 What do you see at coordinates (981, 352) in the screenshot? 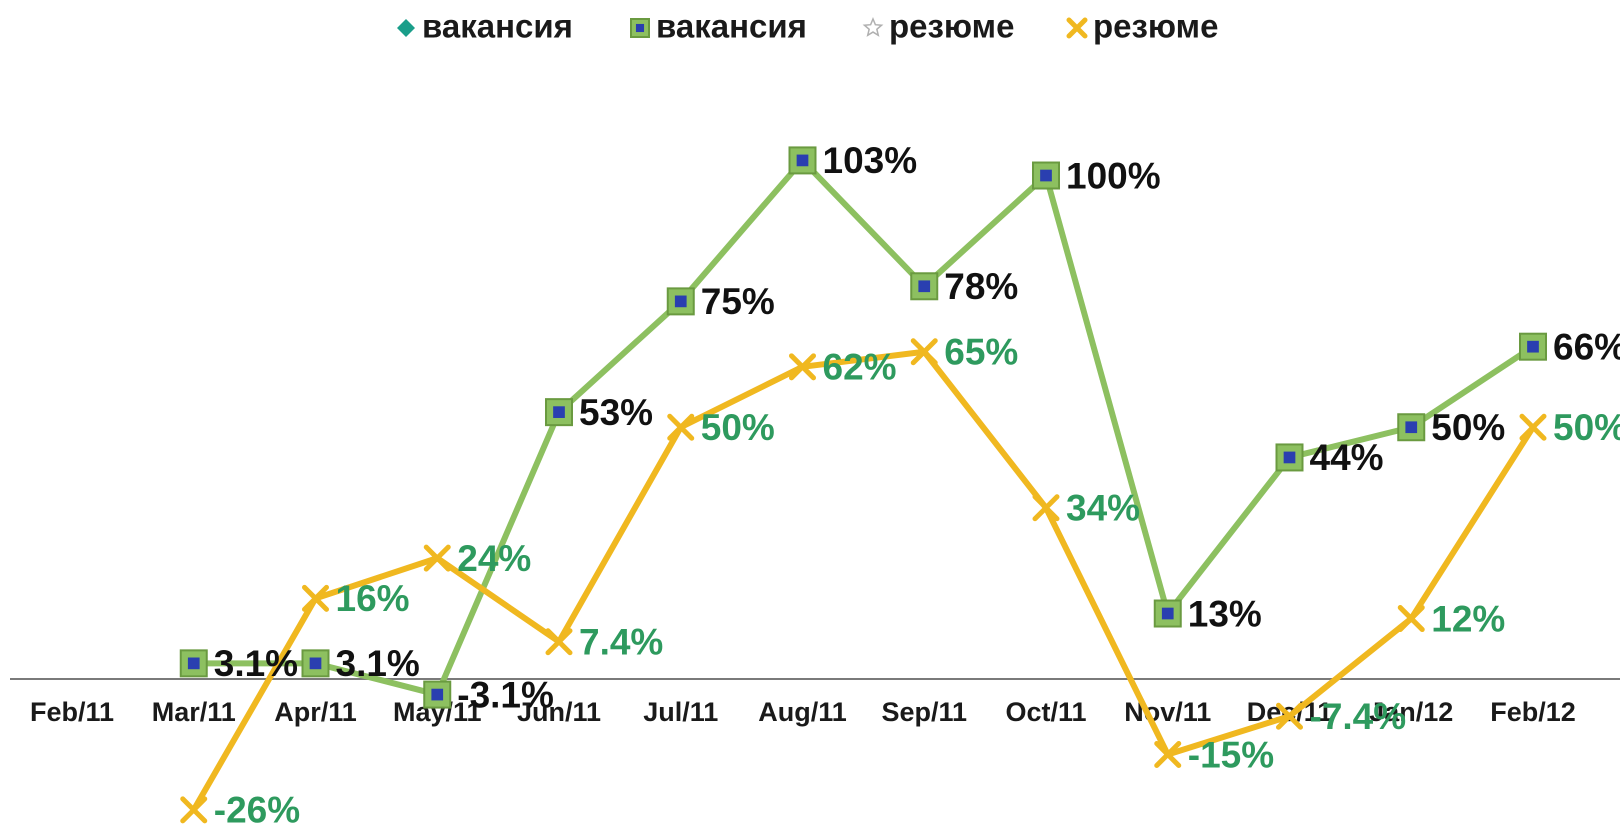
I see `data-label: 65%` at bounding box center [981, 352].